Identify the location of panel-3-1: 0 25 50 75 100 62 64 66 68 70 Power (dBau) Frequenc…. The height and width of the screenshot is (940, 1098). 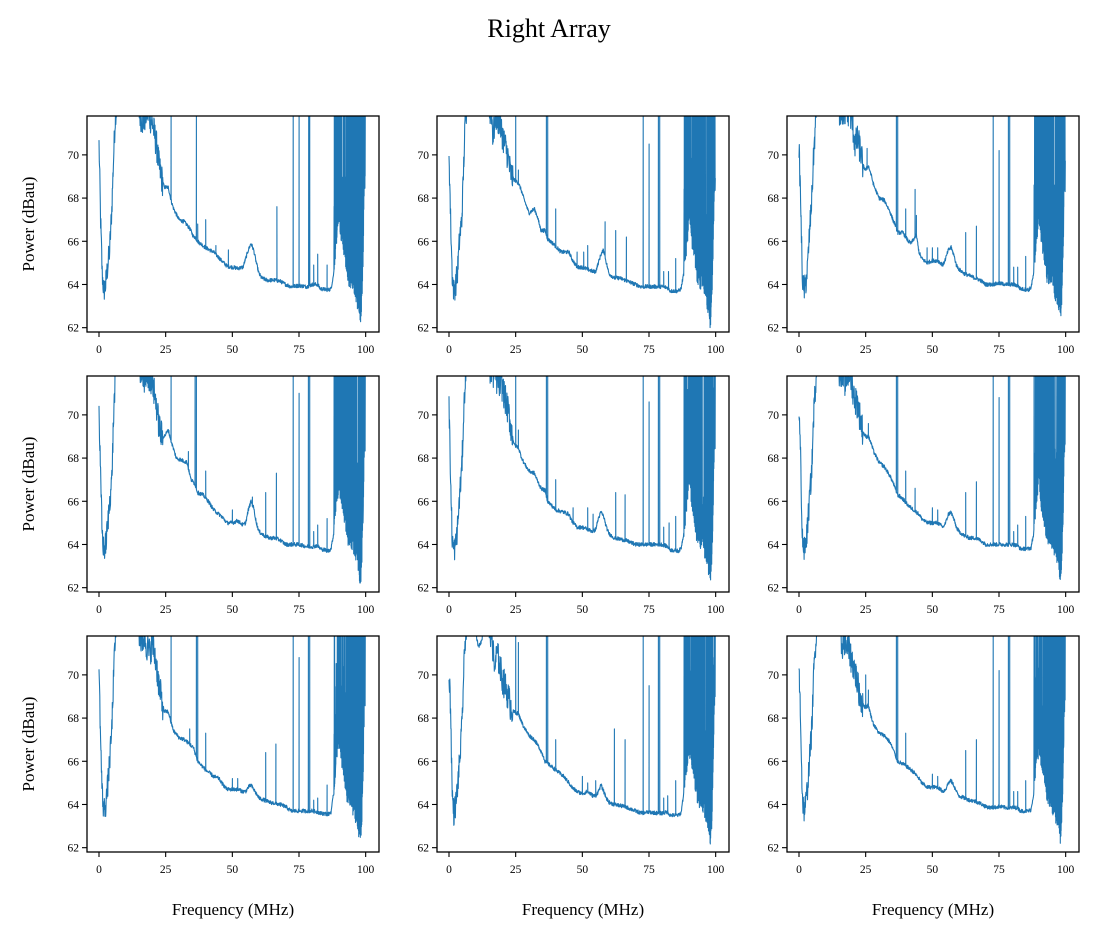
(199, 777).